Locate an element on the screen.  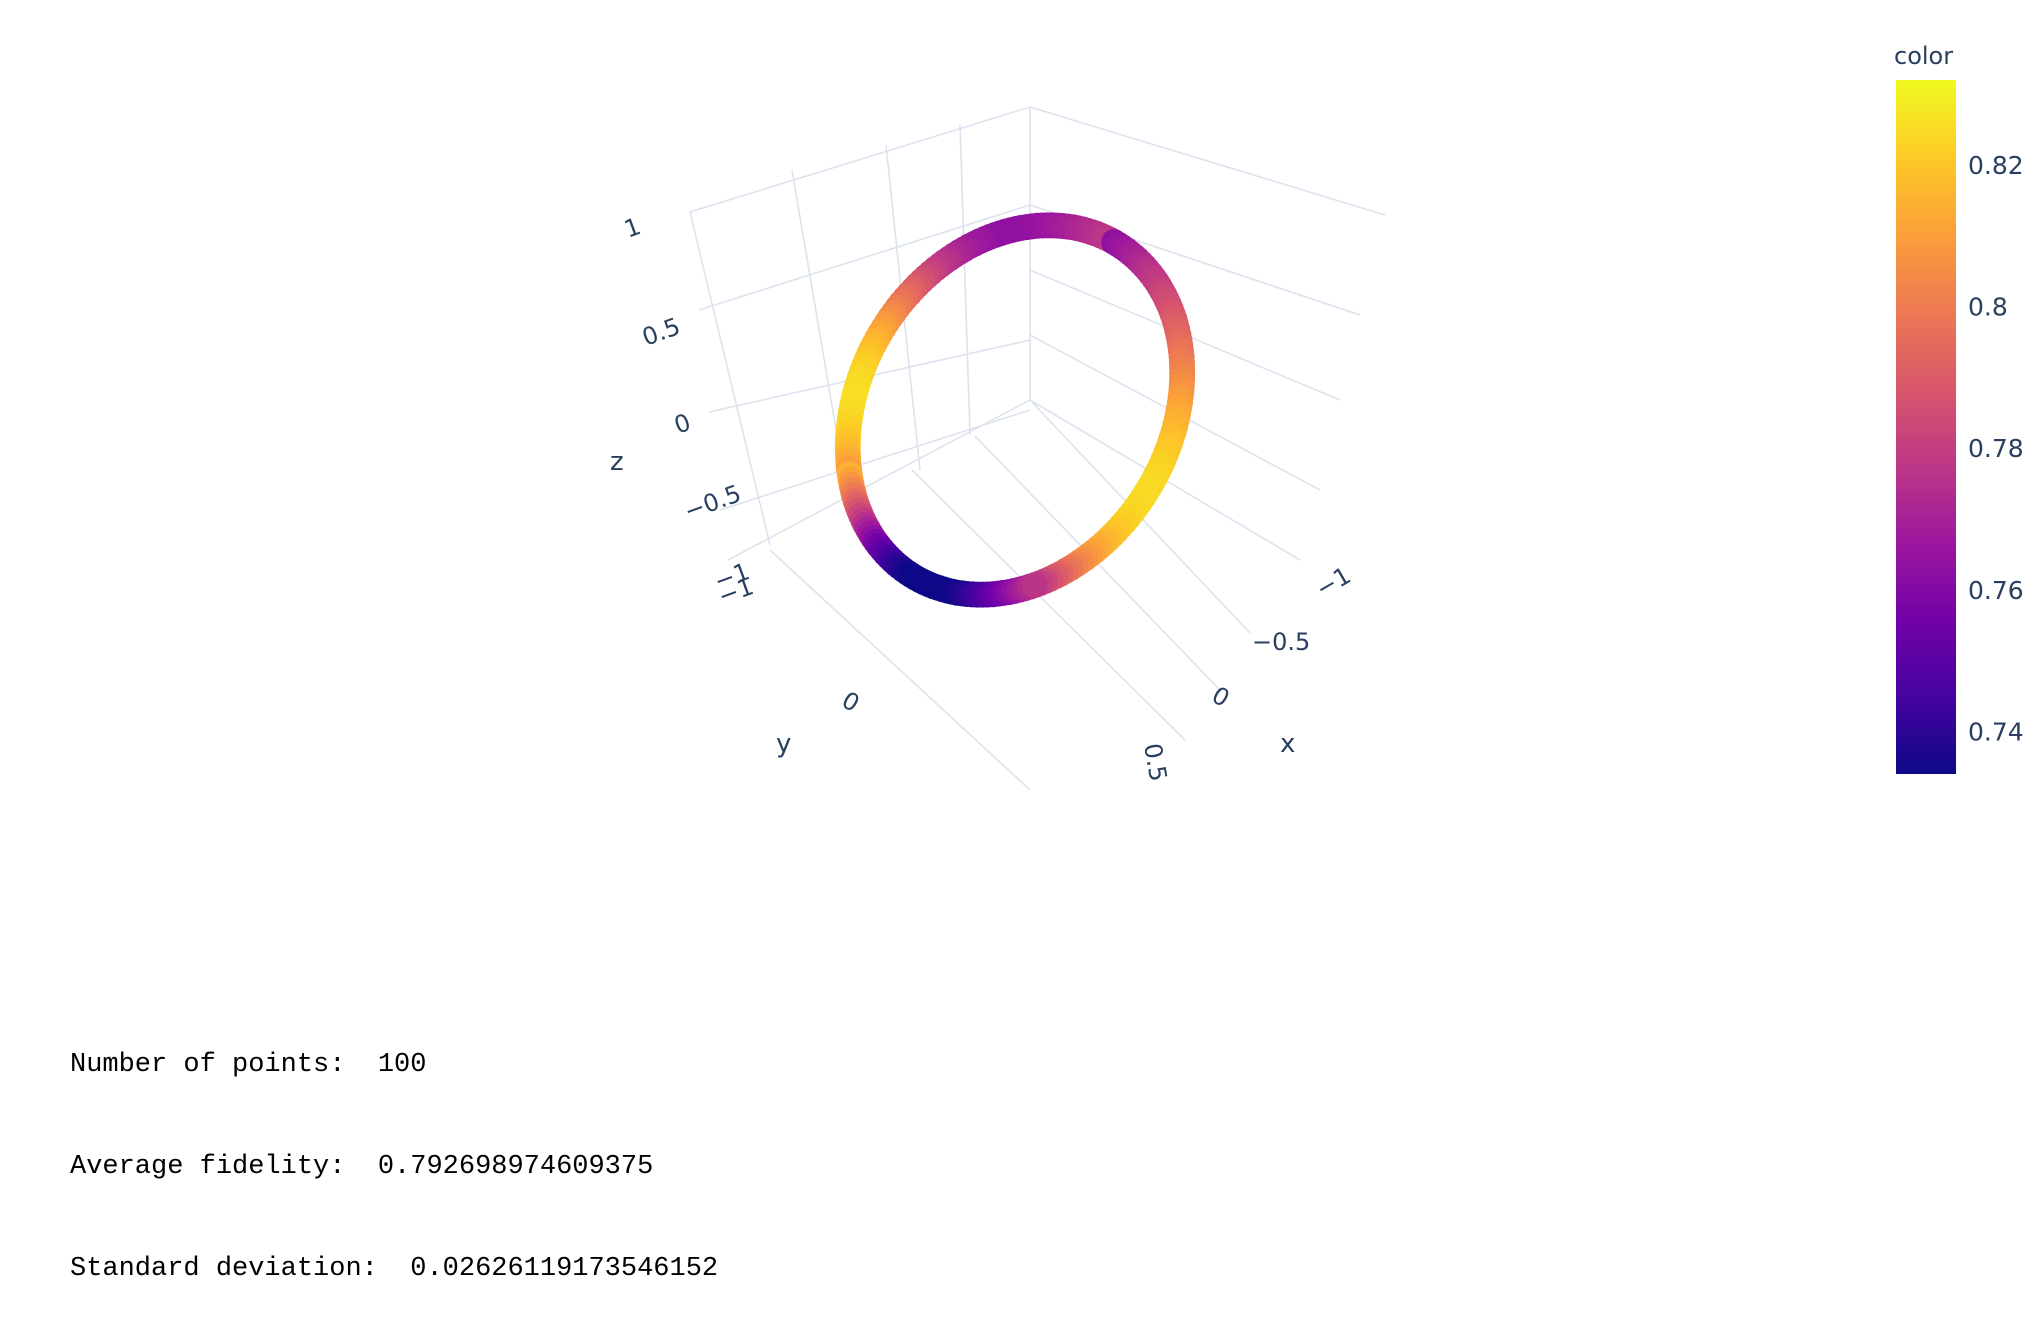
z-tick-neg0.5: −0.5 is located at coordinates (712, 502).